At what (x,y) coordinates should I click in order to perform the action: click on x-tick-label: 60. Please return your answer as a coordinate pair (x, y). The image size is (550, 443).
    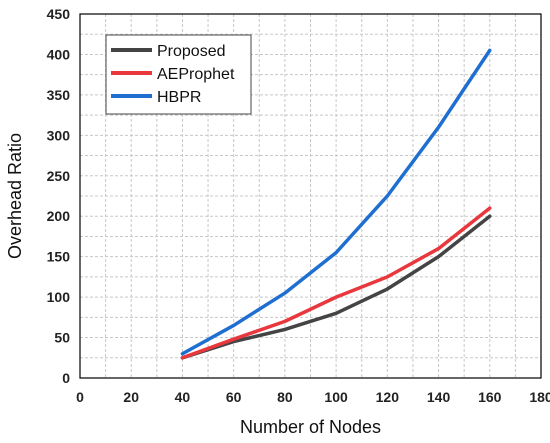
    Looking at the image, I should click on (234, 397).